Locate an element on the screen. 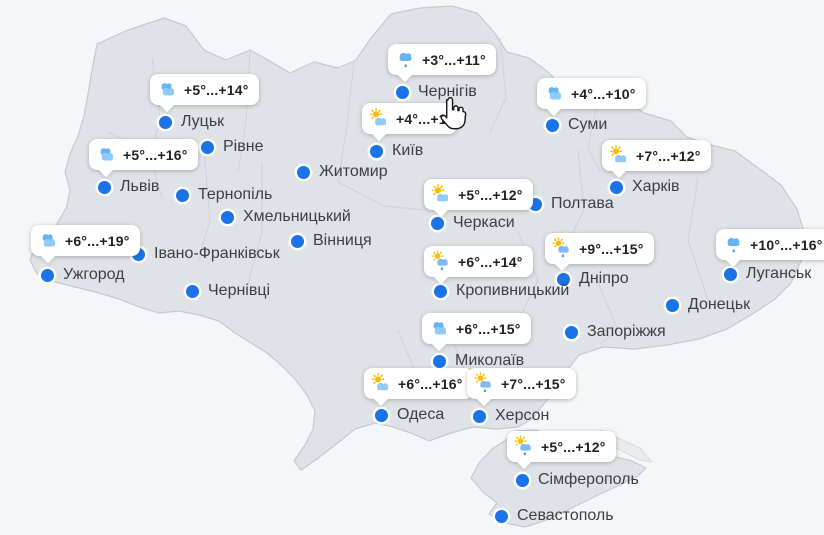 The height and width of the screenshot is (535, 824). city-vinnytsia: Вінниця is located at coordinates (331, 241).